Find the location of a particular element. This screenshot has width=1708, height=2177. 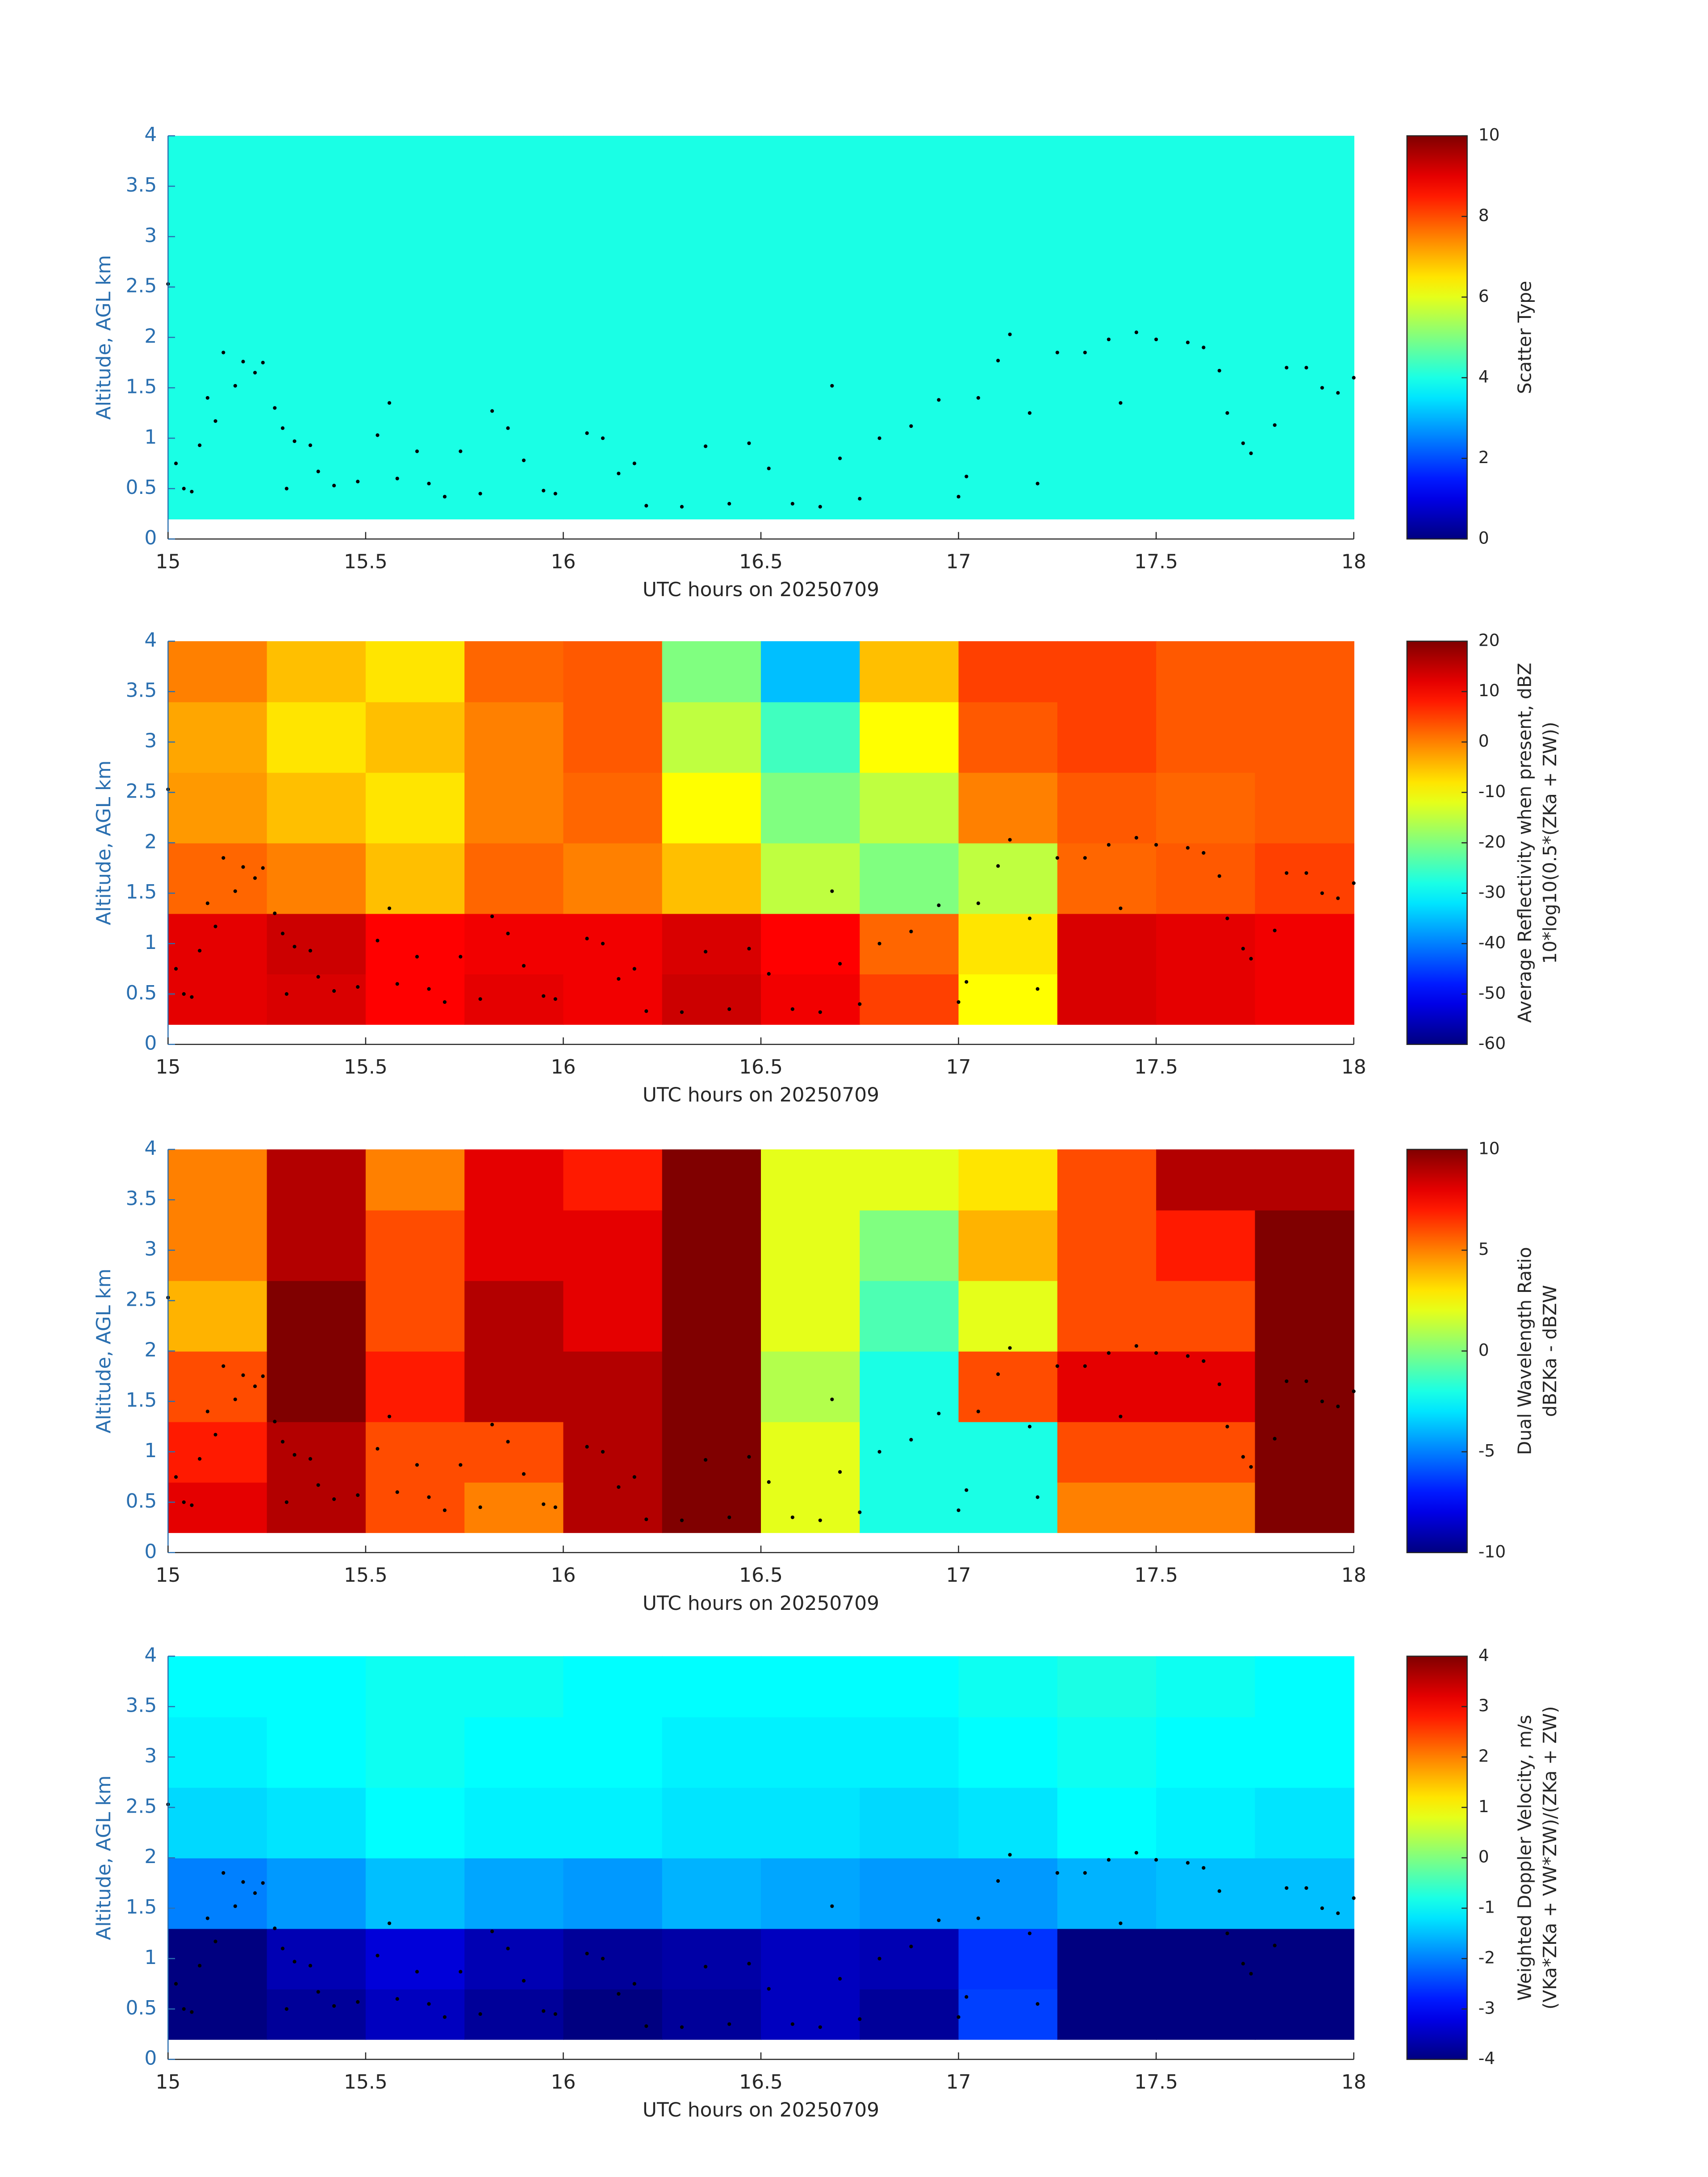

colorbar is located at coordinates (1437, 1857).